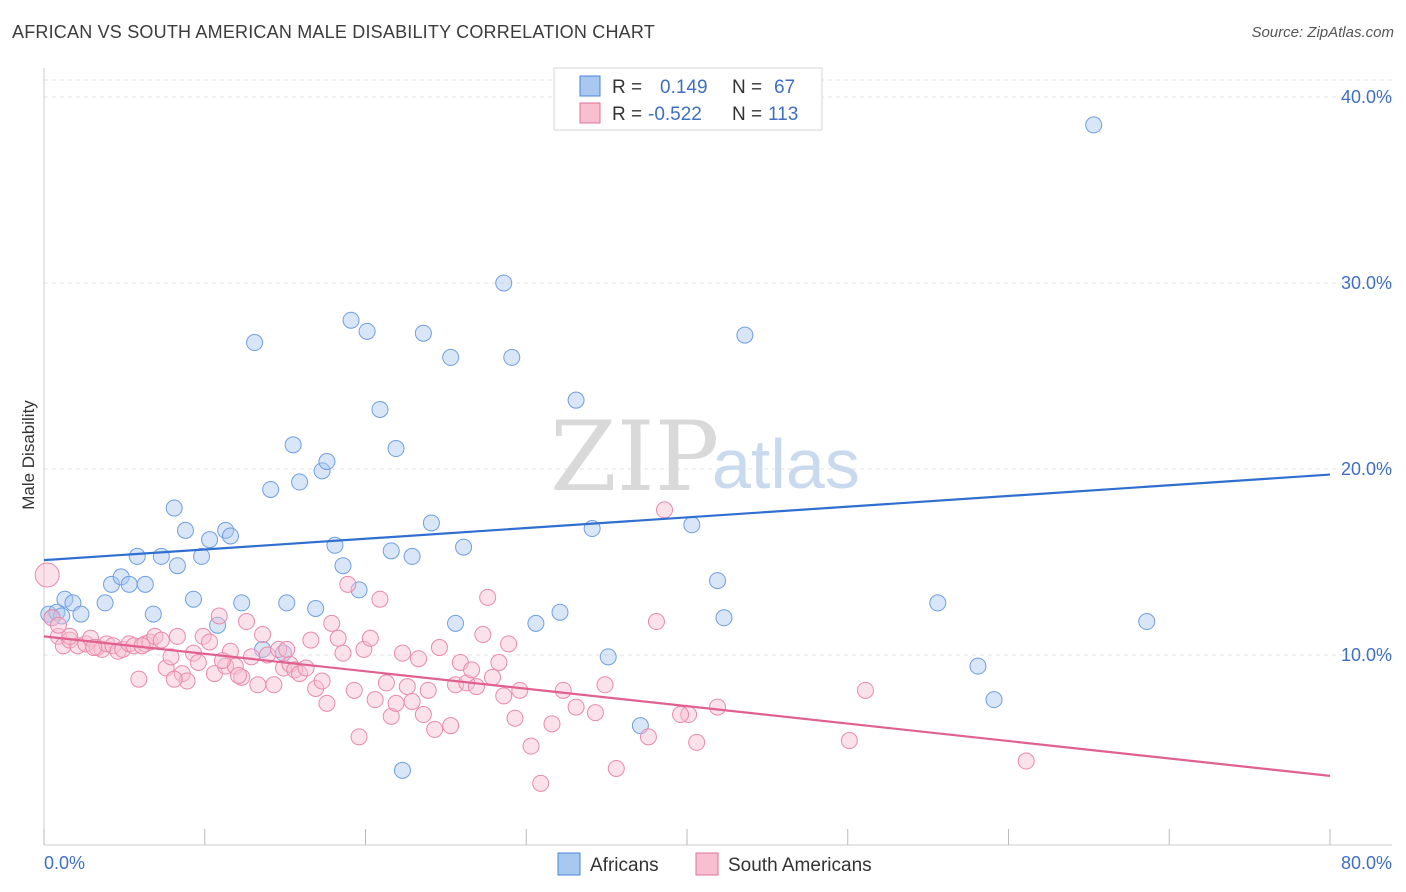  What do you see at coordinates (1366, 376) in the screenshot?
I see `y-tick-labels: 10.0% 20.0% 30.0% 40.0%` at bounding box center [1366, 376].